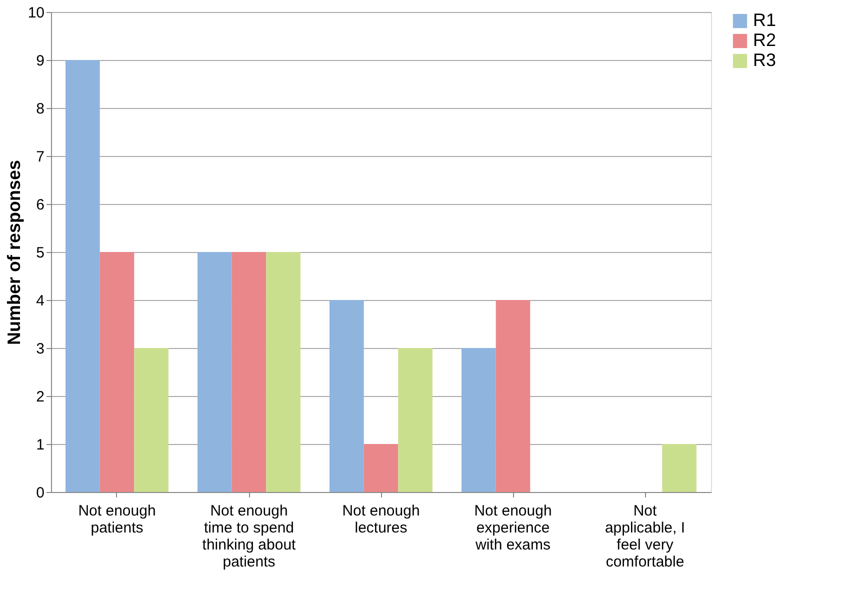 Image resolution: width=862 pixels, height=616 pixels. Describe the element at coordinates (117, 519) in the screenshot. I see `x-tick-label: Not enough patients` at that location.